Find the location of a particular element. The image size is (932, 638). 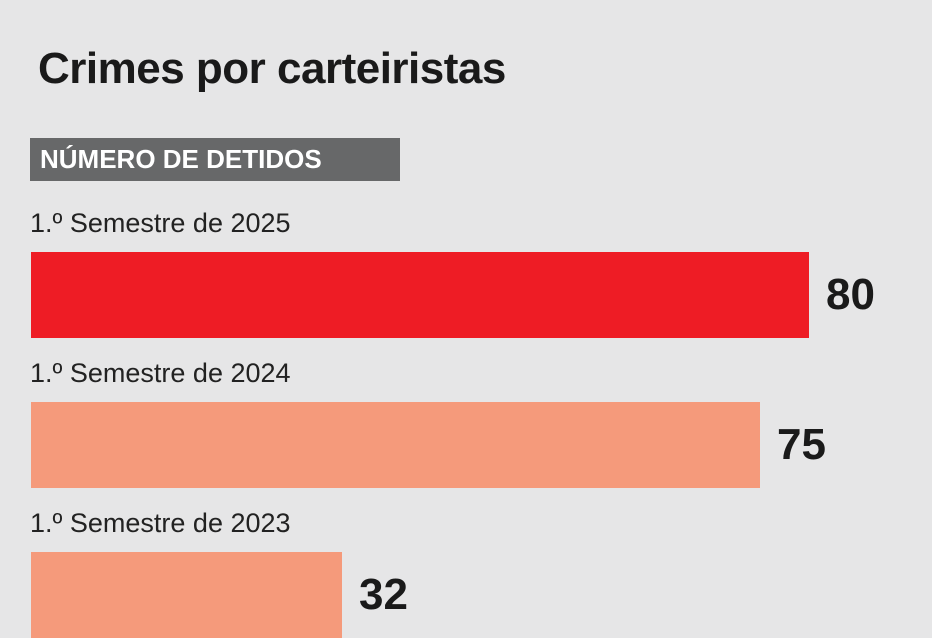

category-label: 1.º Semestre de 2025 is located at coordinates (160, 223).